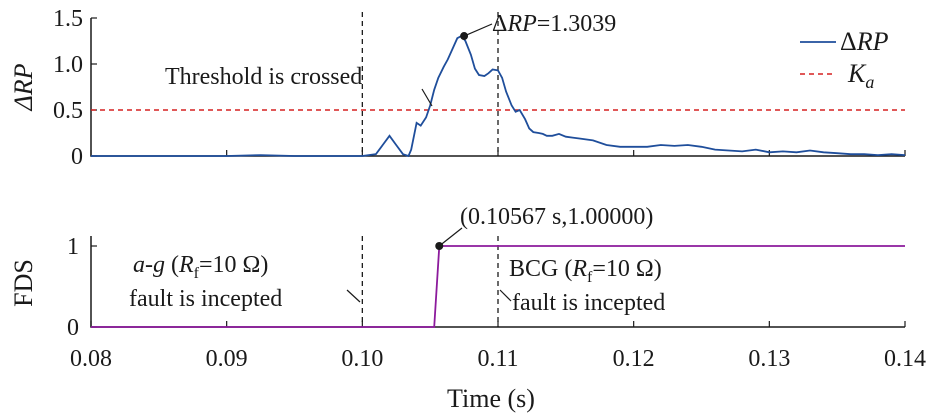 The image size is (934, 418). Describe the element at coordinates (864, 41) in the screenshot. I see `legend-delta-rp-label: ΔRP` at that location.